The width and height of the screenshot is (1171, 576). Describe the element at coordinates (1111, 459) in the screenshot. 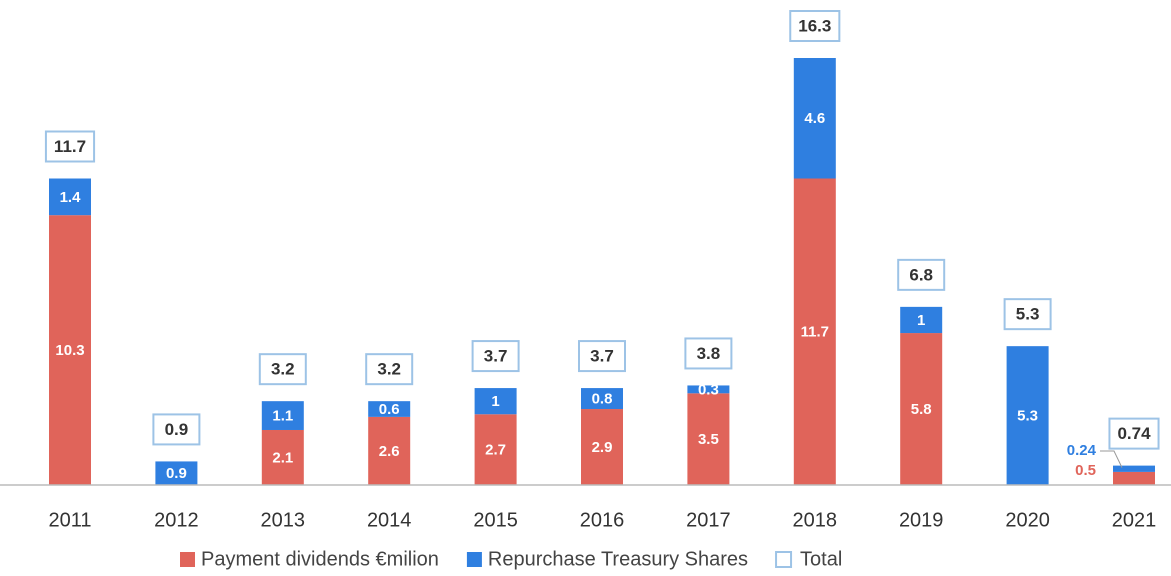

I see `leader-line` at that location.